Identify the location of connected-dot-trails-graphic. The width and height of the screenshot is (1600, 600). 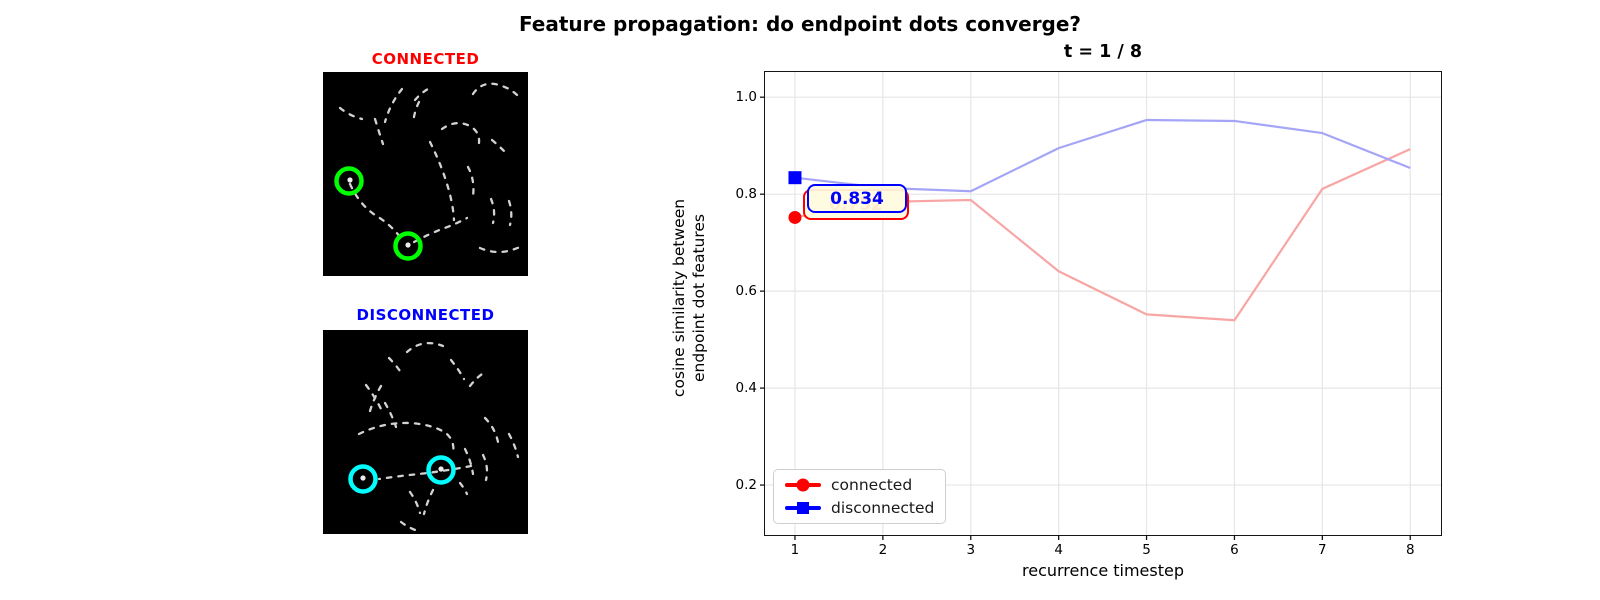
(429, 171).